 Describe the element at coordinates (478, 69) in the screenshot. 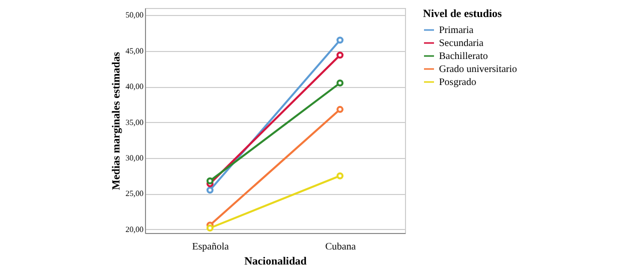

I see `legend-label: Grado universitario` at that location.